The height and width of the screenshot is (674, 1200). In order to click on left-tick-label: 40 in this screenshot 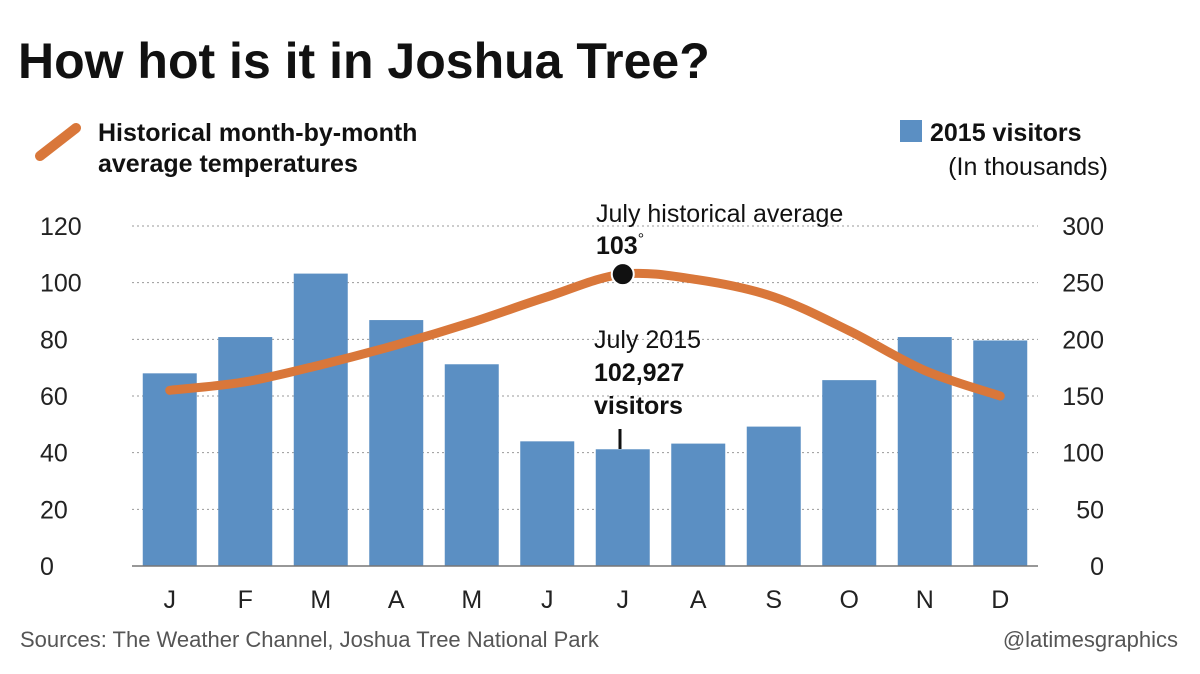, I will do `click(54, 454)`.